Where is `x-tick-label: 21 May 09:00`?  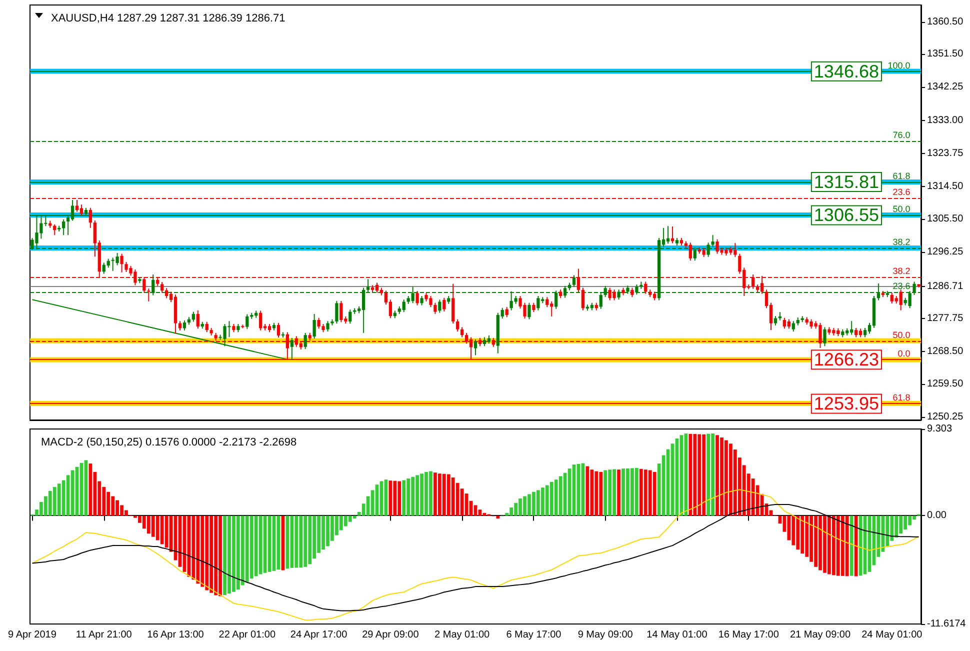
x-tick-label: 21 May 09:00 is located at coordinates (820, 635).